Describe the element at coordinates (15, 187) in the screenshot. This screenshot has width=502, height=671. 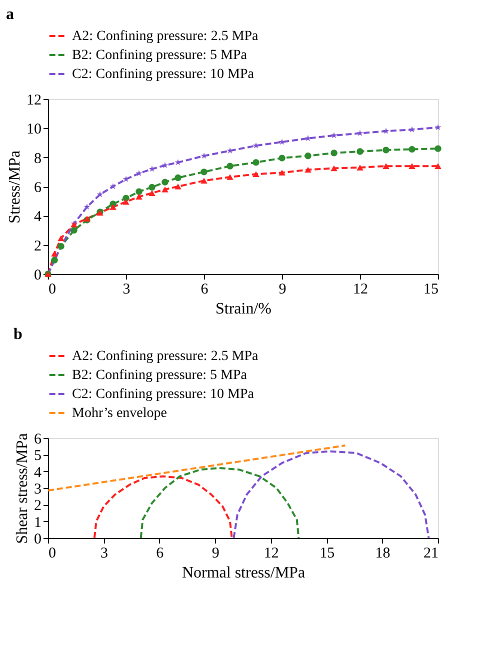
I see `y-axis-title: Stress/MPa` at that location.